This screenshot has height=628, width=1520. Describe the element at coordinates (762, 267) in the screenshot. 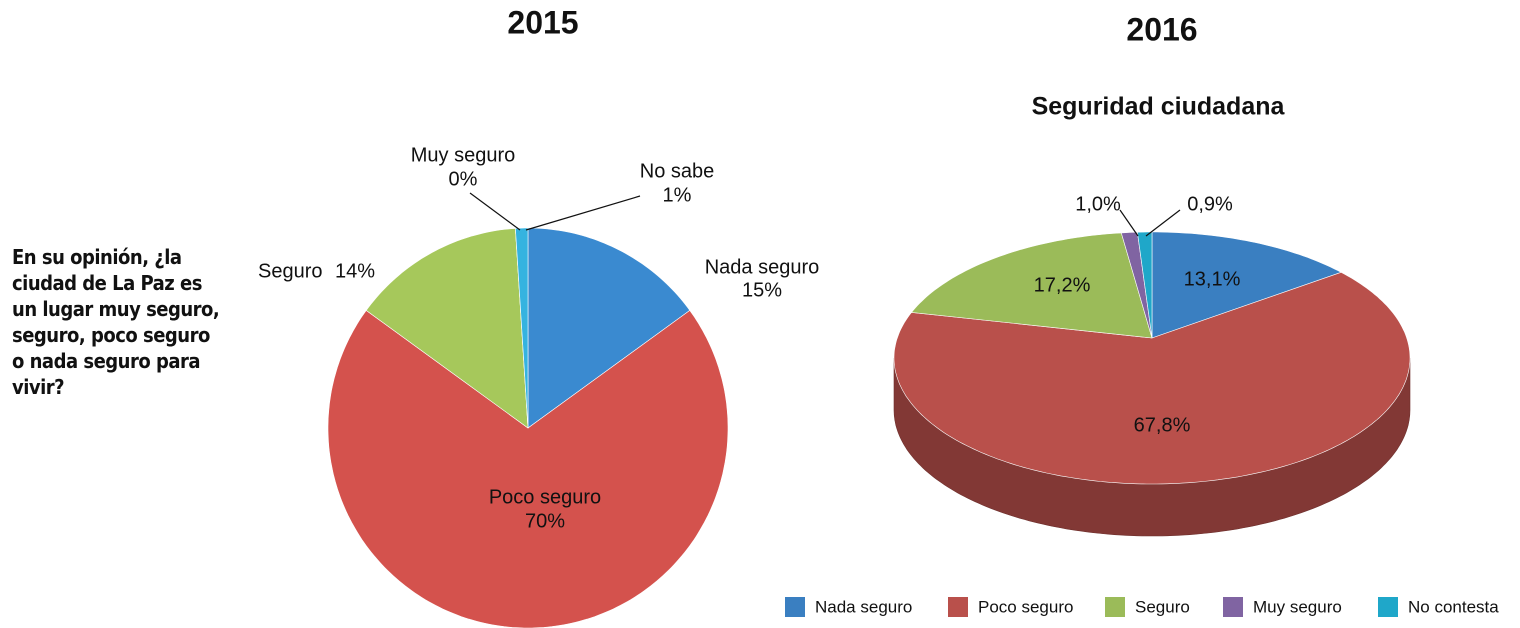

I see `slice-name: Nada seguro` at that location.